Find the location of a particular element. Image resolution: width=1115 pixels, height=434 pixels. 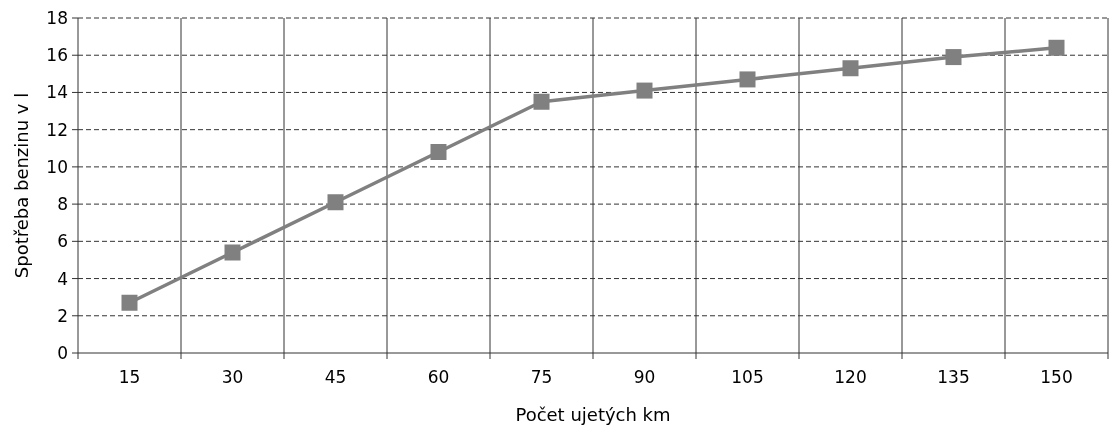

x-tick-label: 135 is located at coordinates (953, 377).